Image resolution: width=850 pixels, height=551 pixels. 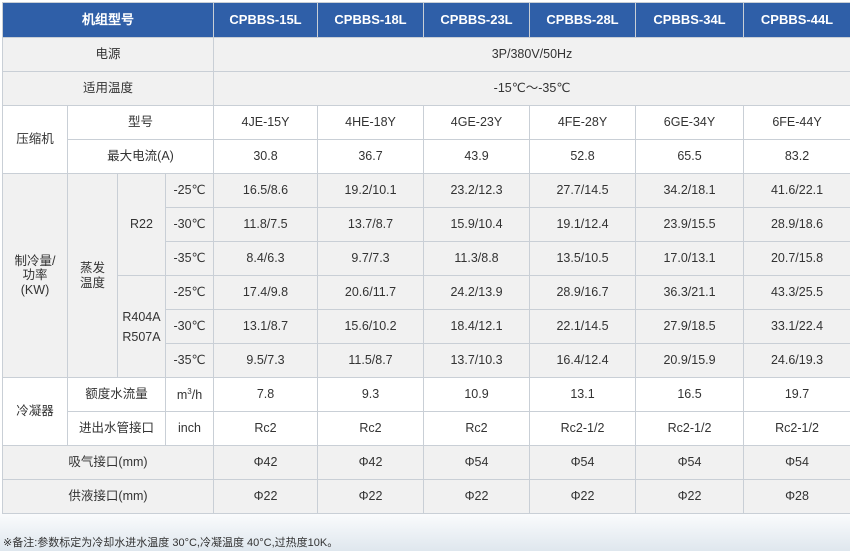 What do you see at coordinates (477, 258) in the screenshot?
I see `capacity-cell: 11.3/8.8` at bounding box center [477, 258].